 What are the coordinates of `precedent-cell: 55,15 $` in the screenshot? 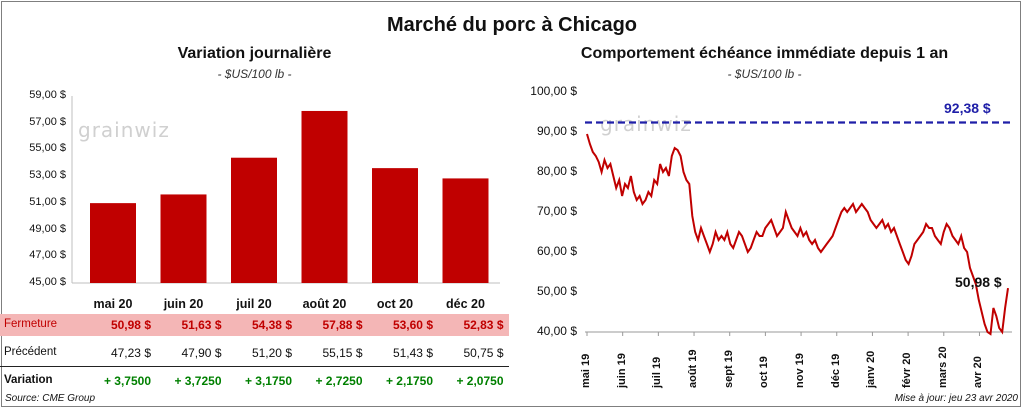 It's located at (342, 353).